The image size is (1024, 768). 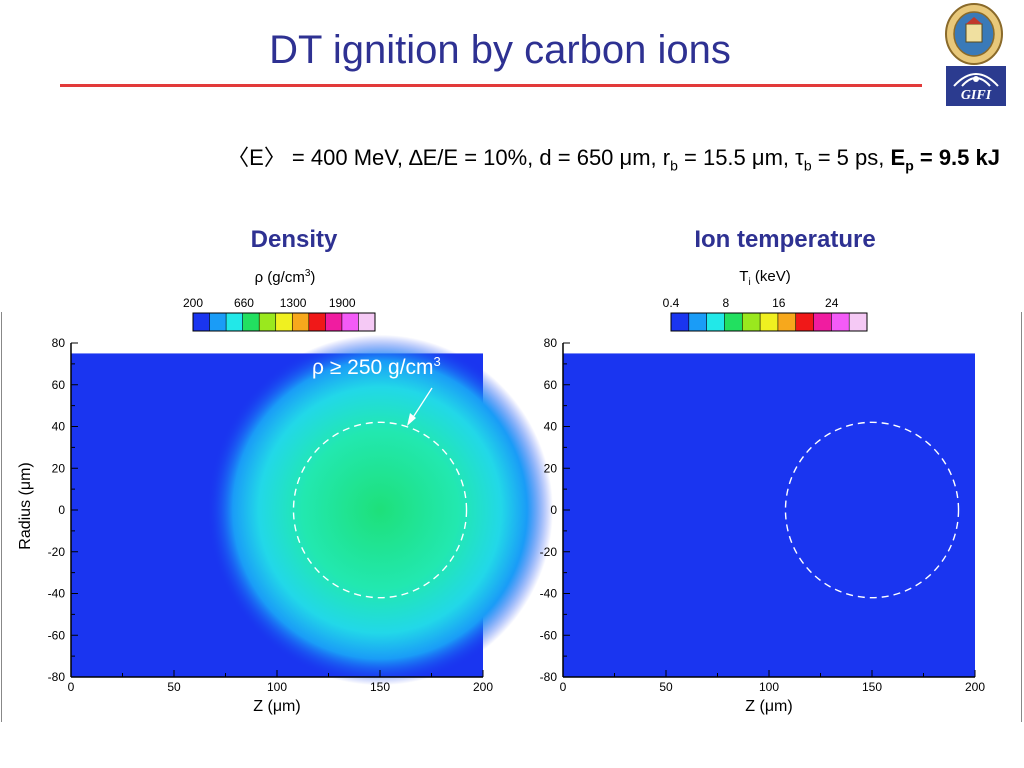 What do you see at coordinates (293, 303) in the screenshot?
I see `colorbar-tick-label: 1300` at bounding box center [293, 303].